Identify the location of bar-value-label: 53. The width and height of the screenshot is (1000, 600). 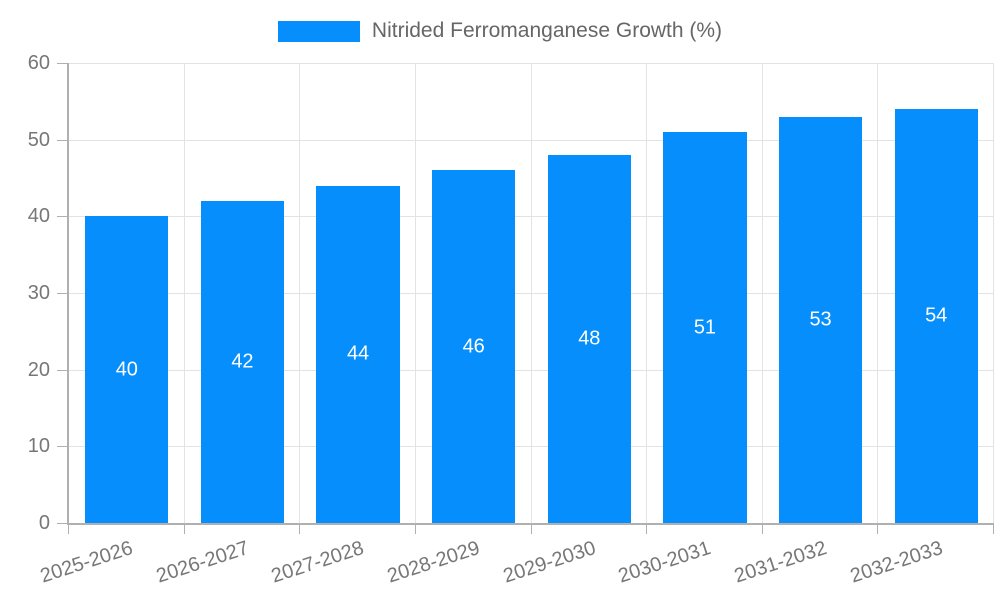
(820, 319).